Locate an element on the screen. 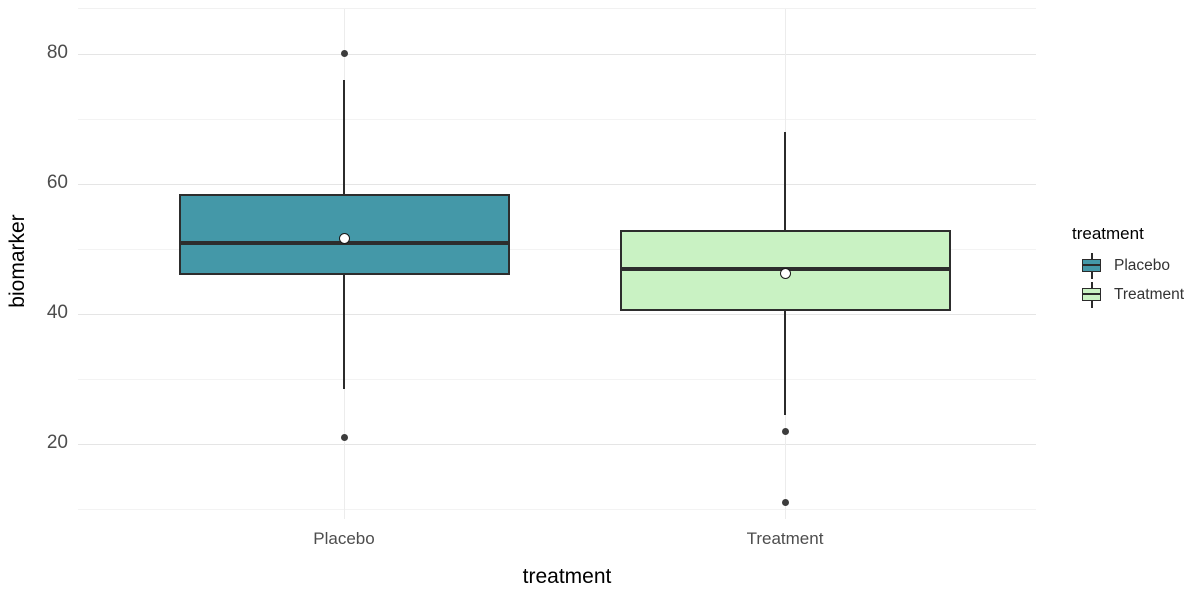  legend-entry-label: Placebo is located at coordinates (1142, 265).